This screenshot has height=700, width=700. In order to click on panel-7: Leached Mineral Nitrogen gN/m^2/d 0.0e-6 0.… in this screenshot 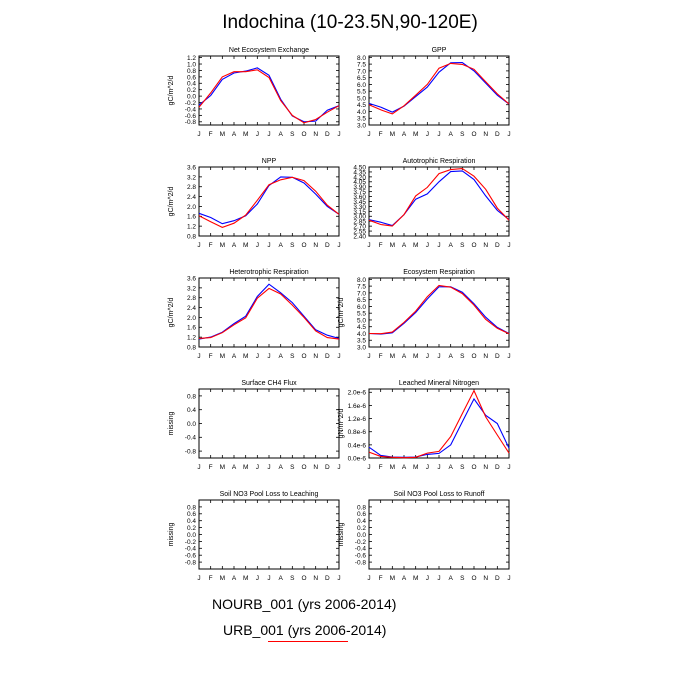, I will do `click(424, 425)`.